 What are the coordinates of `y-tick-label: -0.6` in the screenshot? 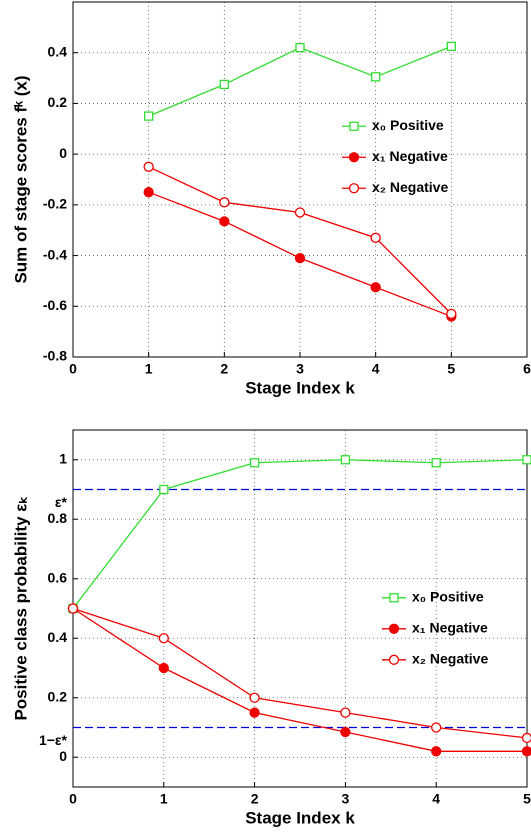 It's located at (55, 305).